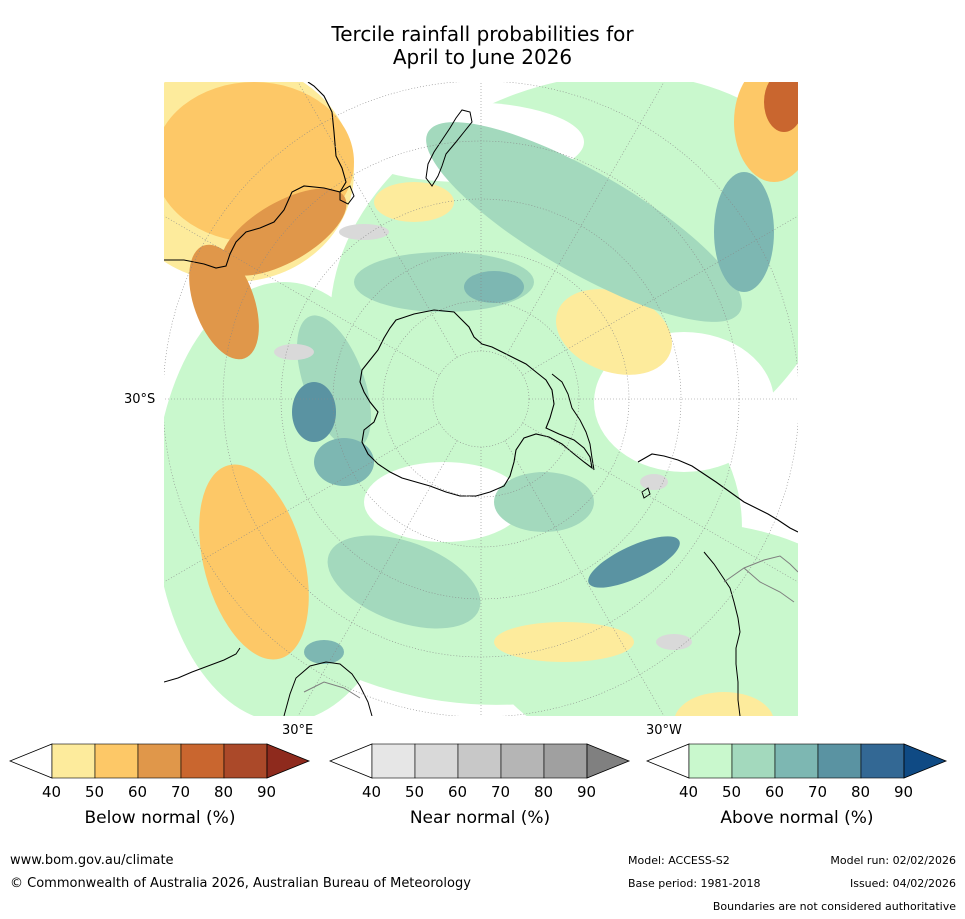  Describe the element at coordinates (140, 399) in the screenshot. I see `lat-label-30s: 30°S` at that location.